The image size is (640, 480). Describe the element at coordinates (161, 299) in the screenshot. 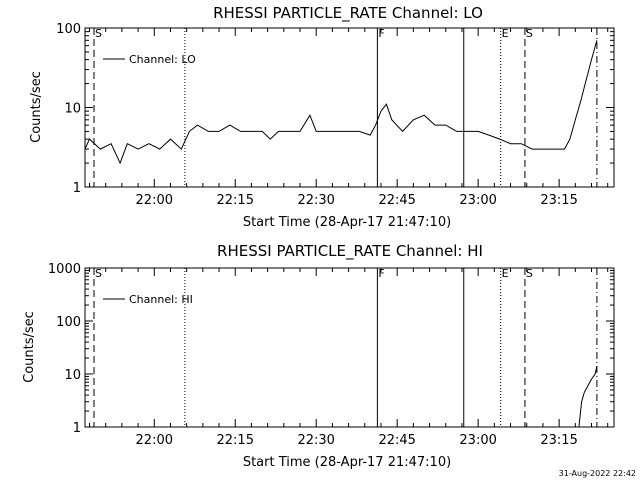

I see `legend-label: Channel: HI` at that location.